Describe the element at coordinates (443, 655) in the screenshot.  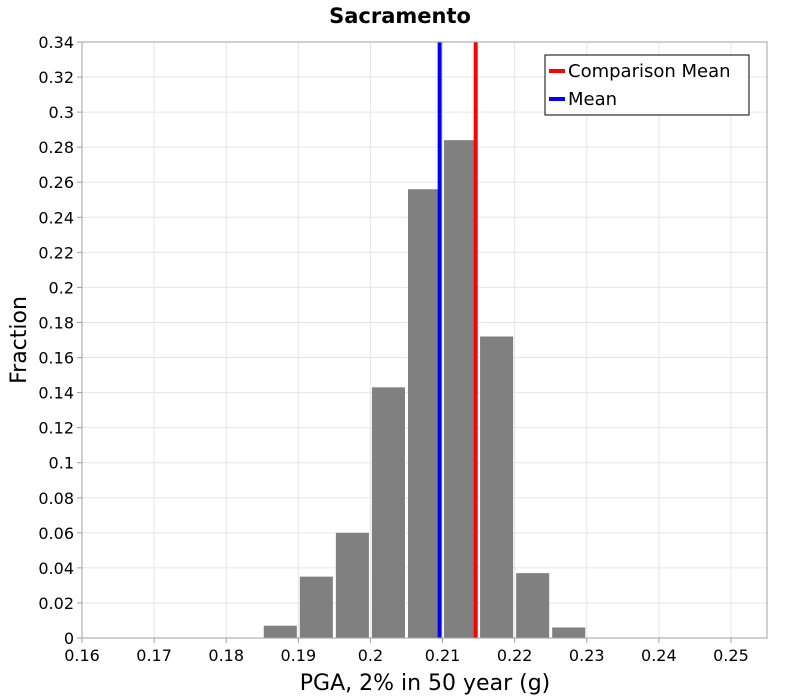
I see `x-tick-label: 0.21` at that location.